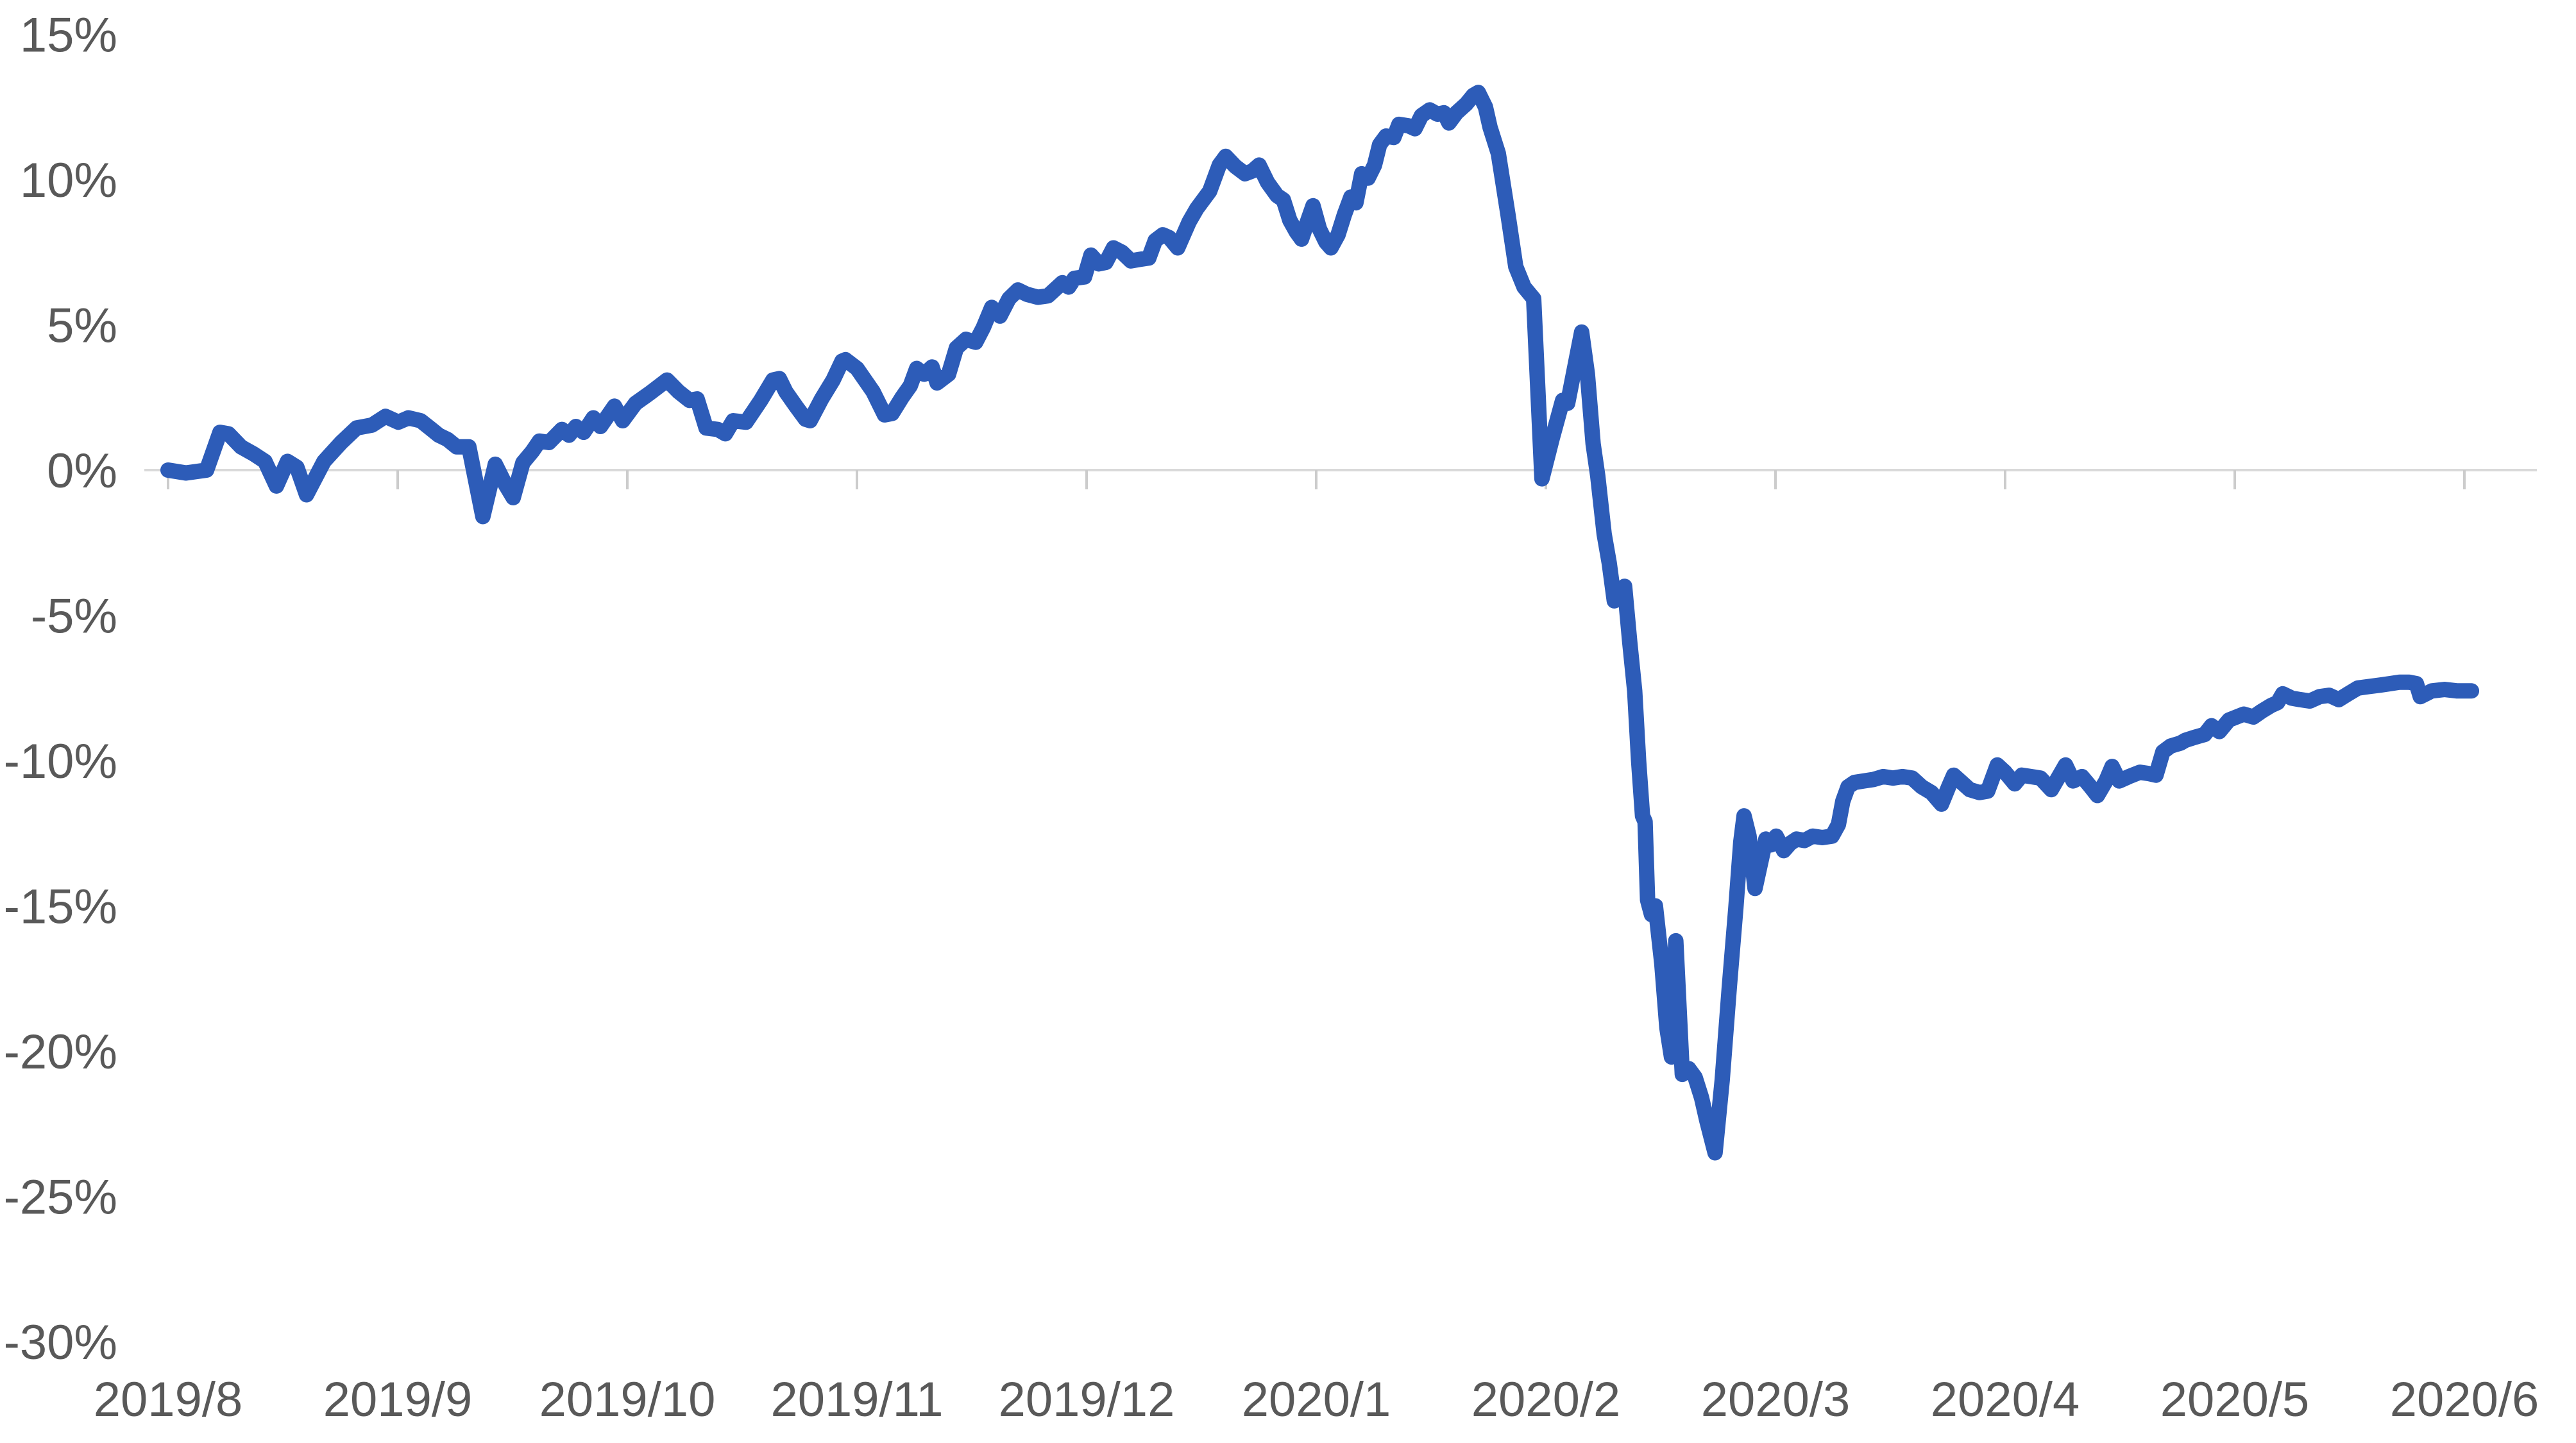 This screenshot has width=2576, height=1443. What do you see at coordinates (2234, 1399) in the screenshot?
I see `x-axis-label: 2020/5` at bounding box center [2234, 1399].